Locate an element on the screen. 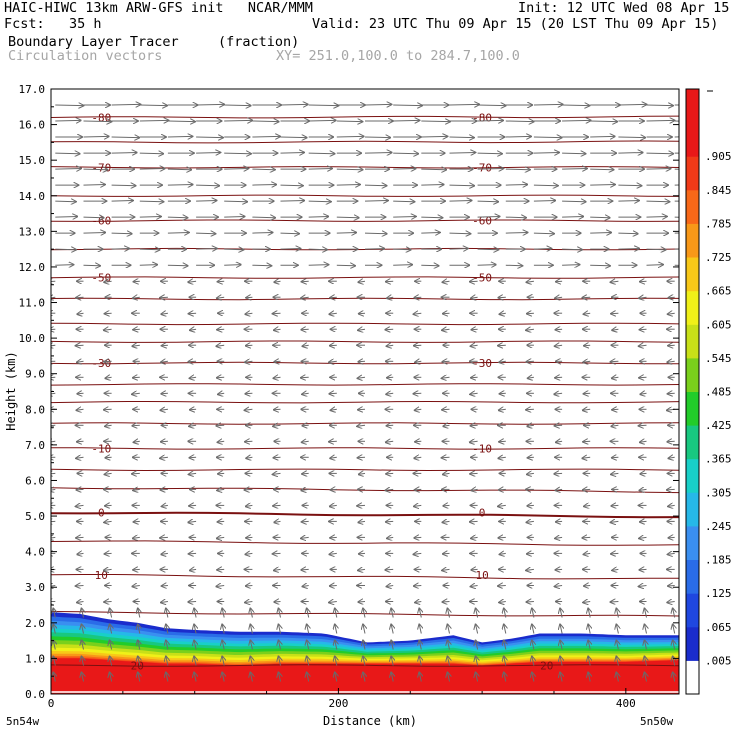 This screenshot has height=740, width=740. y-tick-label: 10.0 is located at coordinates (32, 338).